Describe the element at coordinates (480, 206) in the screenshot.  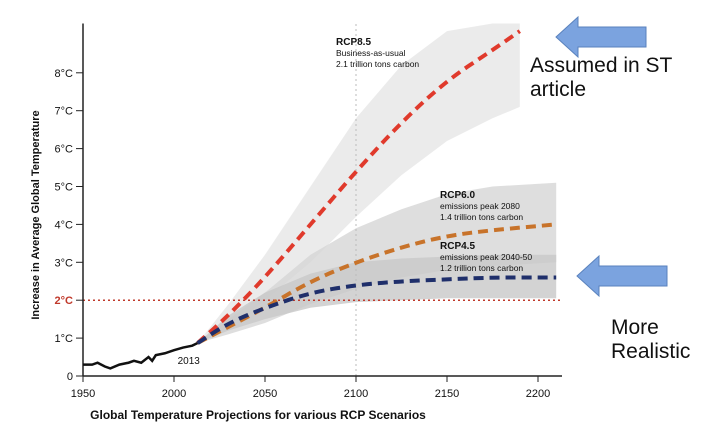
I see `series-desc-rcp60: emissions peak 2080` at that location.